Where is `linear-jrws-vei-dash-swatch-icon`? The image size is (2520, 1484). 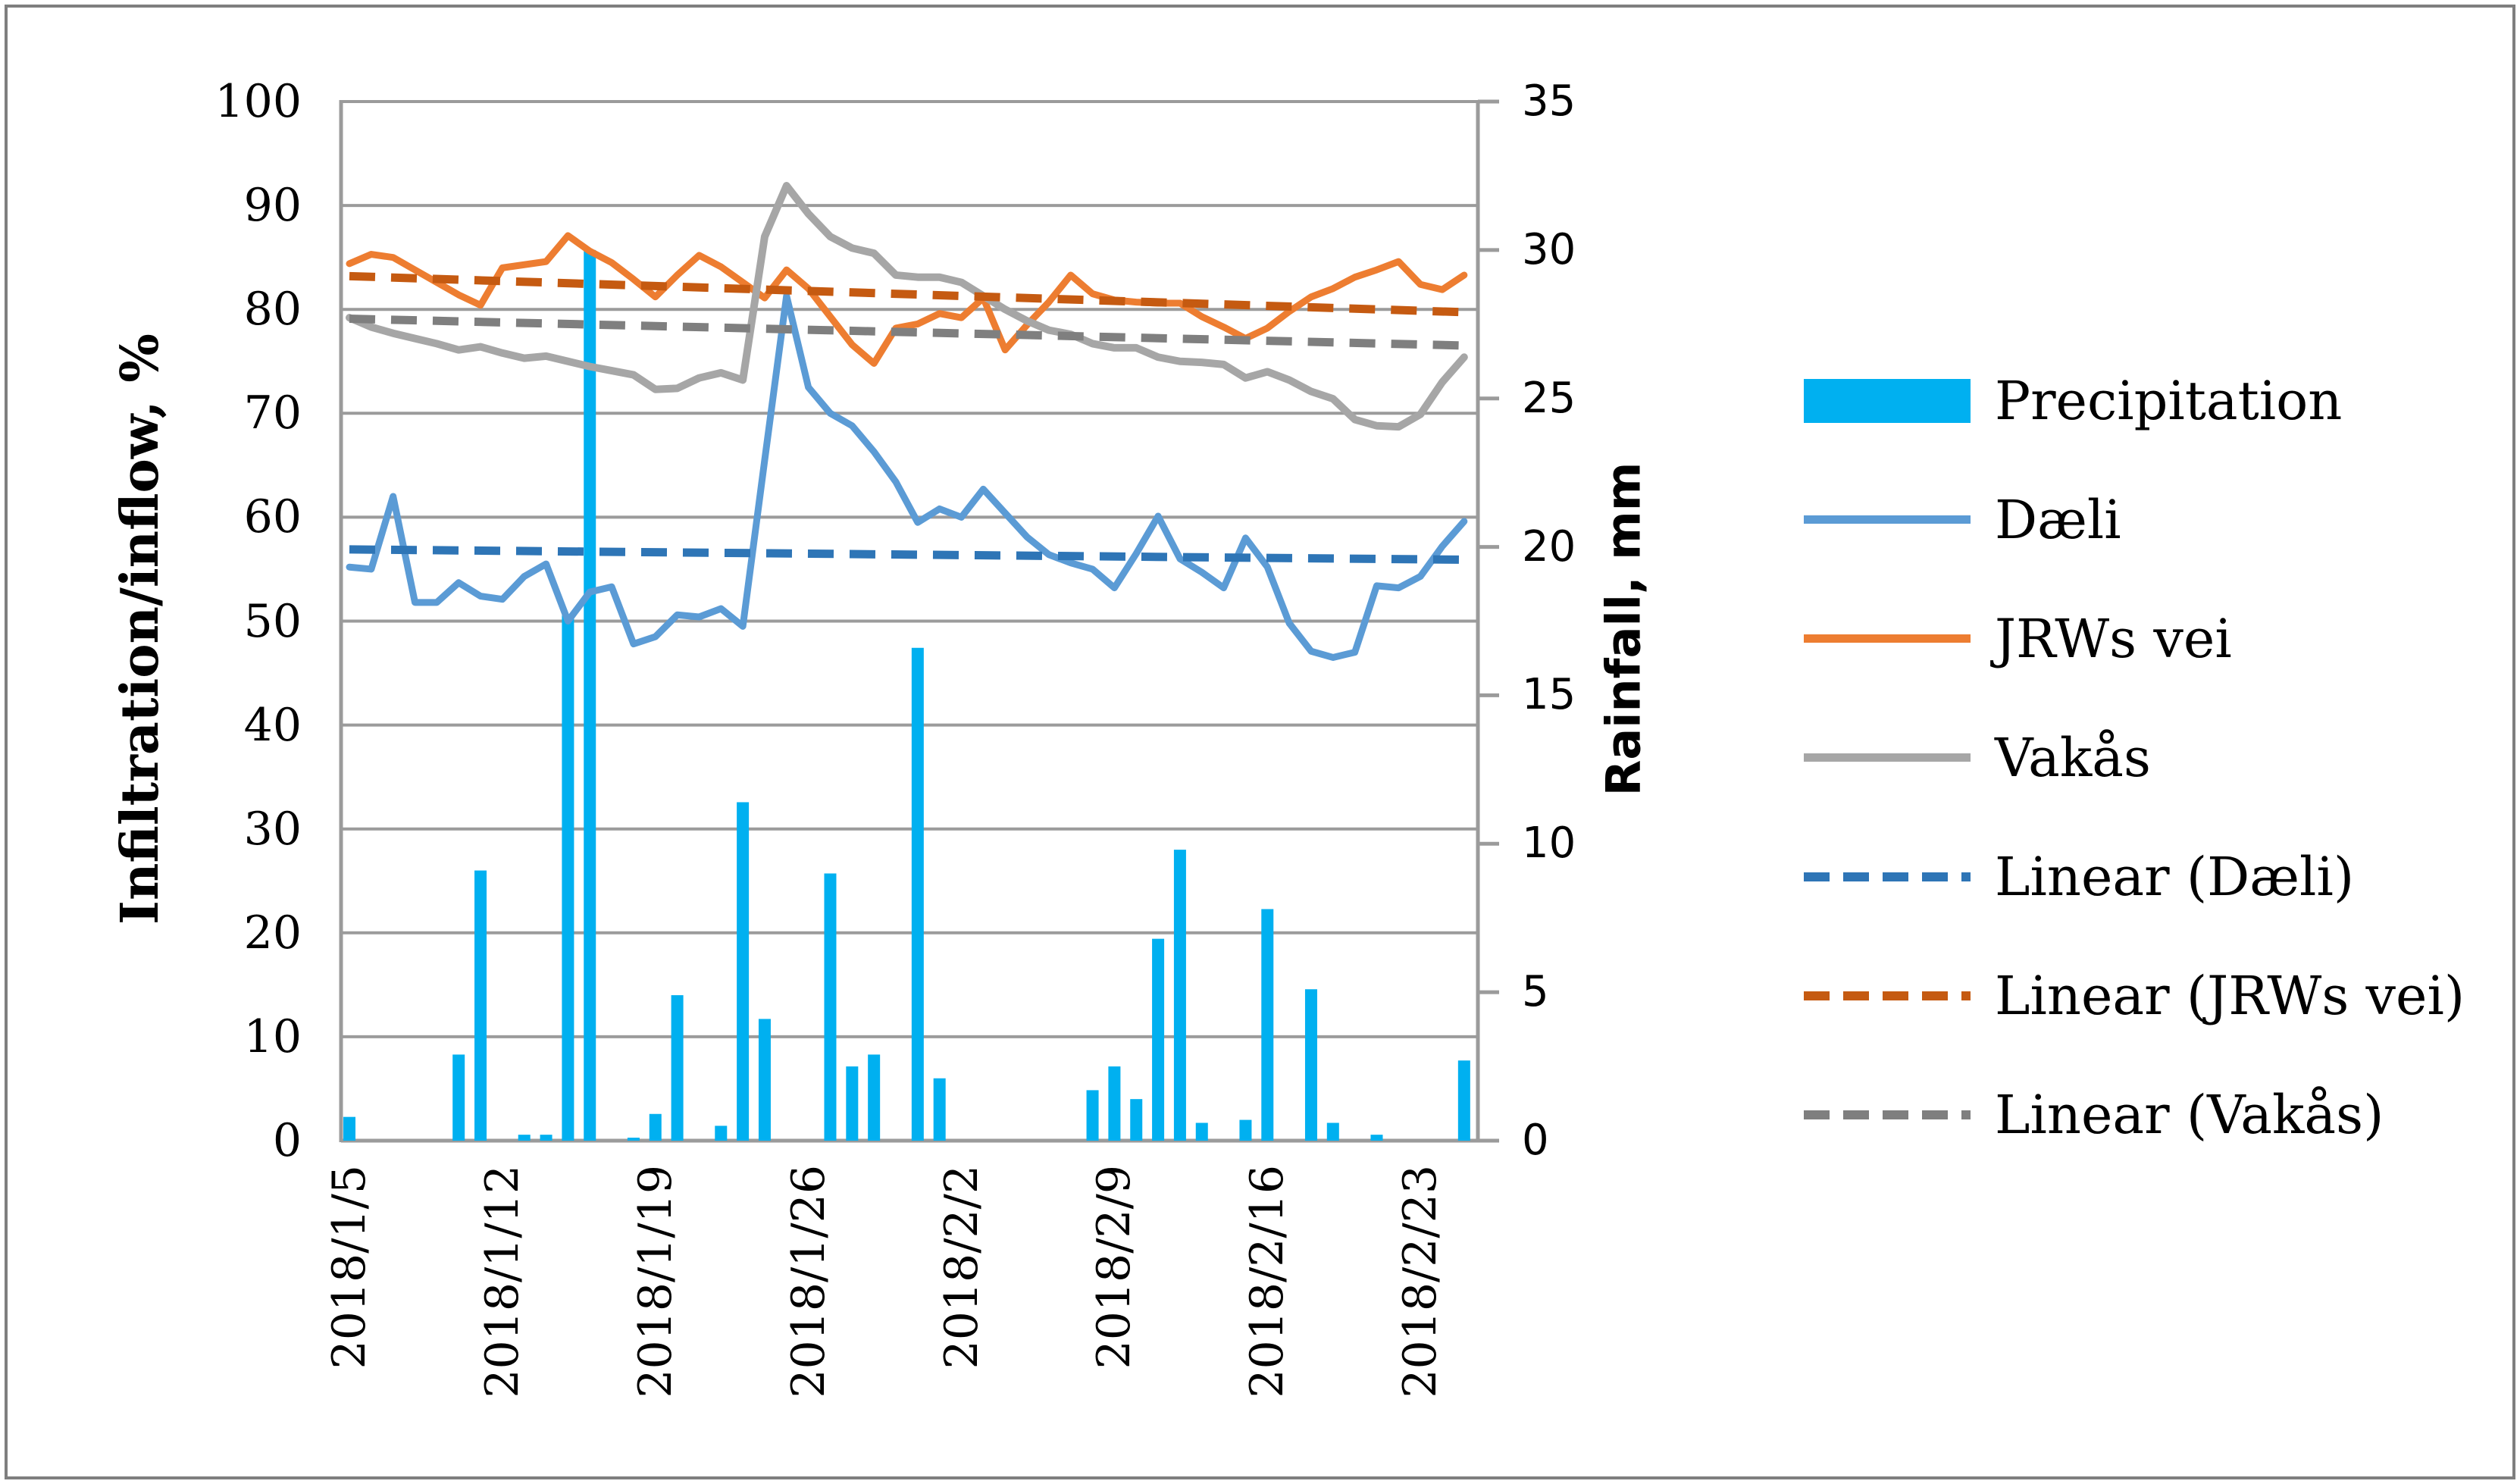 linear-jrws-vei-dash-swatch-icon is located at coordinates (1887, 995).